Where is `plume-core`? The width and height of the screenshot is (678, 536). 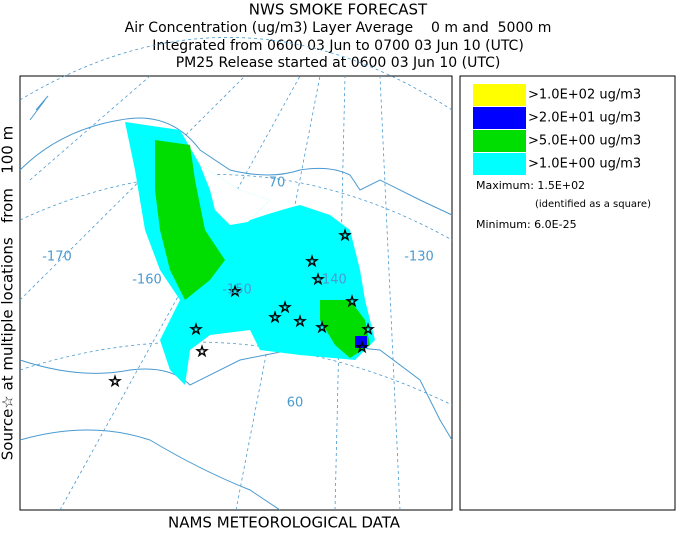 plume-core is located at coordinates (190, 220).